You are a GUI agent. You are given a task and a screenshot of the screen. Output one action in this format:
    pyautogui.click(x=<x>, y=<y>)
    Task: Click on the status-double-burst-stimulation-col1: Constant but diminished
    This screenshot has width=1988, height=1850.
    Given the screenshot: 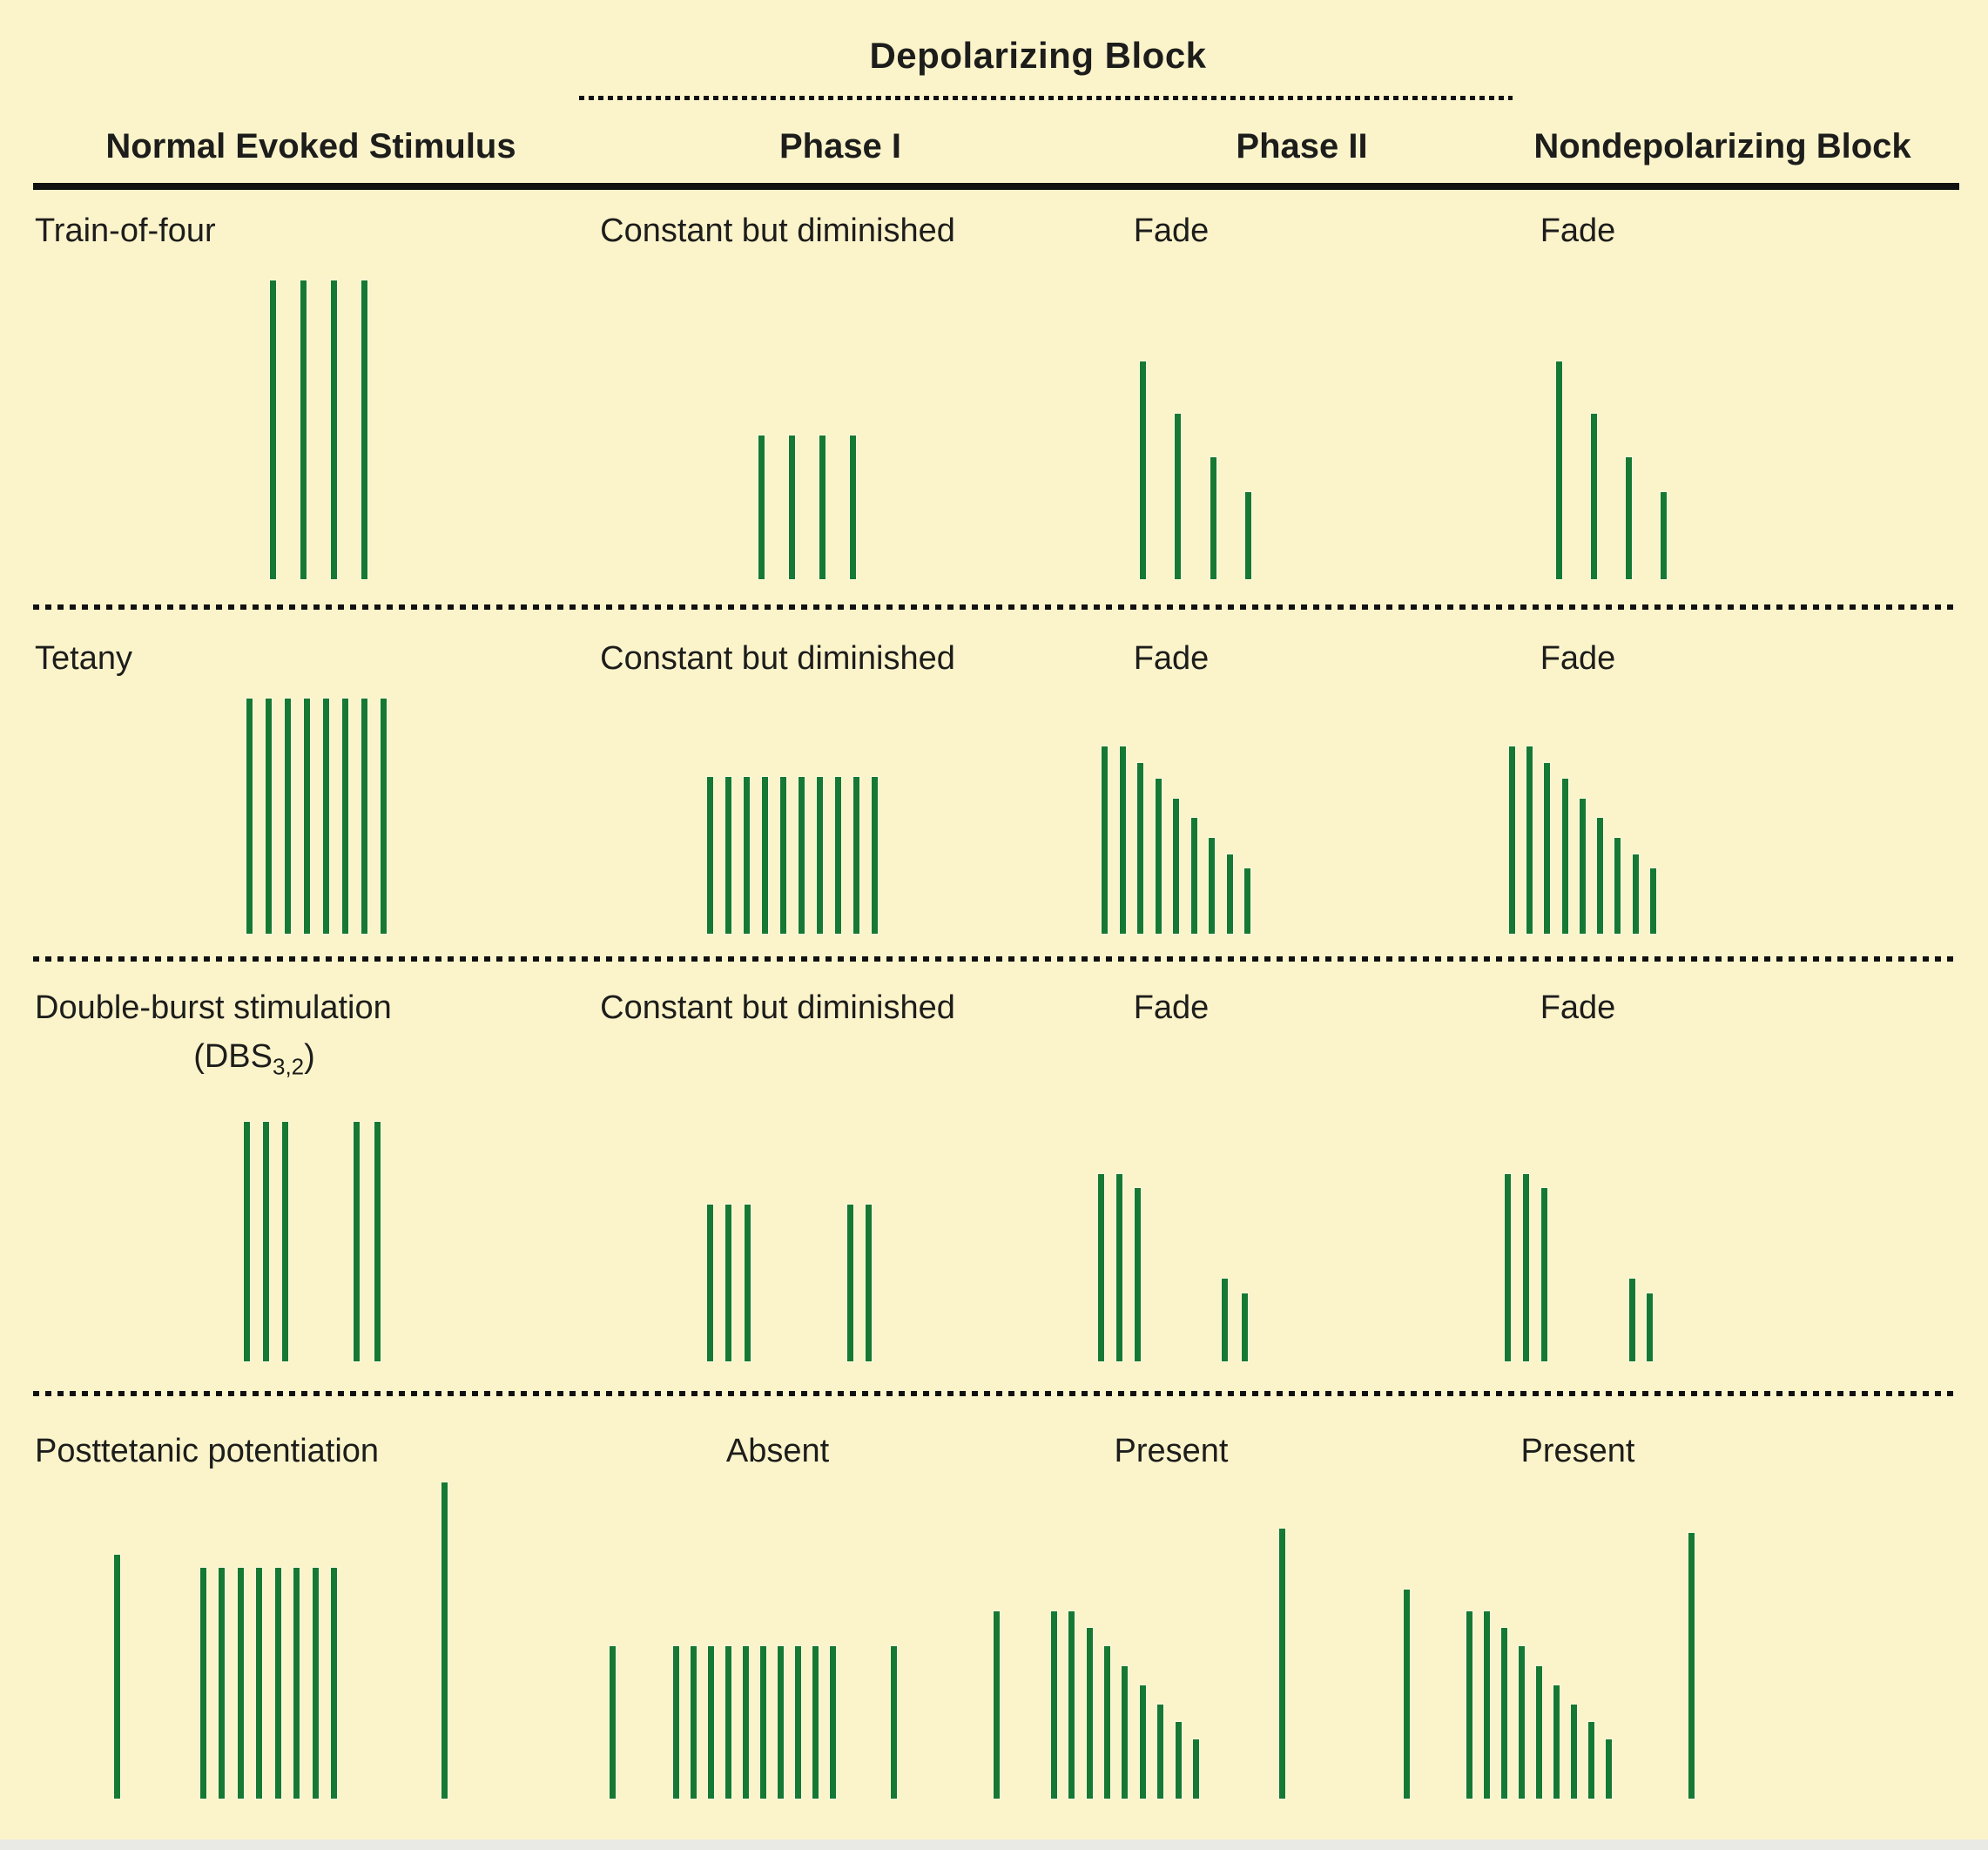 What is the action you would take?
    pyautogui.click(x=777, y=1007)
    